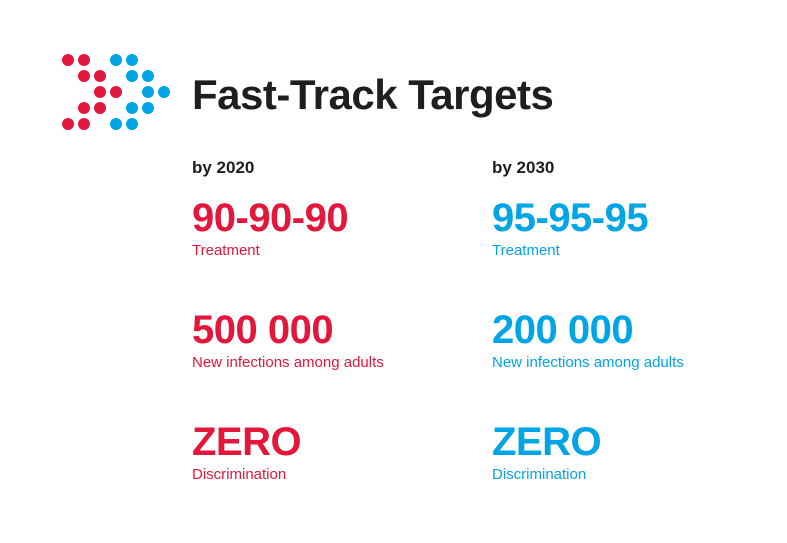 Image resolution: width=787 pixels, height=543 pixels. I want to click on target-infections-2030: 200 000 New infections among adults, so click(637, 340).